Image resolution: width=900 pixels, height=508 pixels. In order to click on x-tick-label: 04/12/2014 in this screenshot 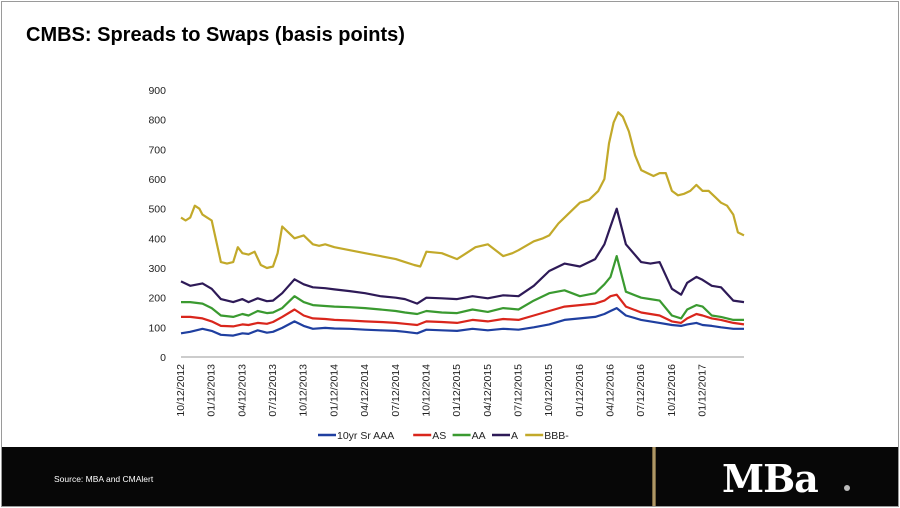, I will do `click(365, 390)`.